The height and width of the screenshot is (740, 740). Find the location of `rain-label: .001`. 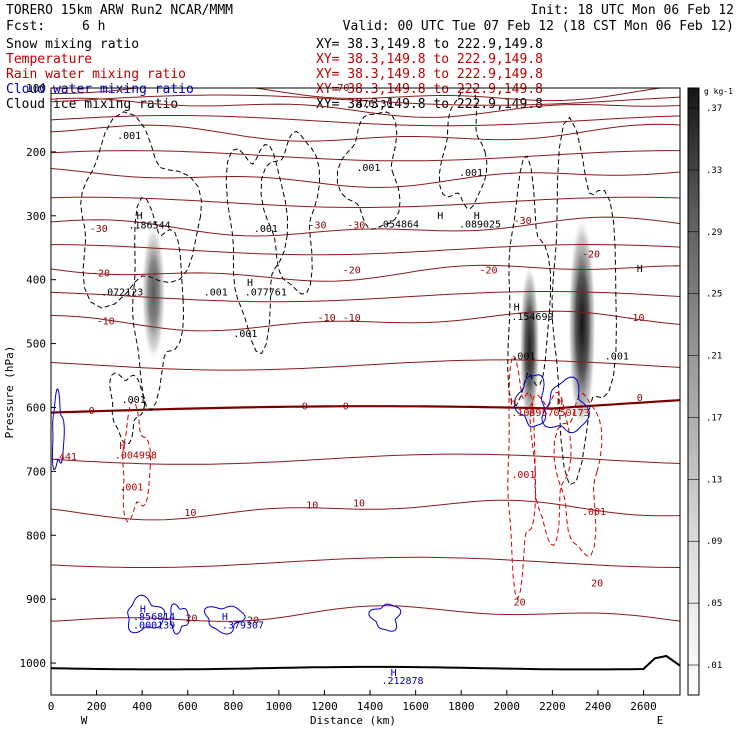

rain-label: .001 is located at coordinates (523, 475).